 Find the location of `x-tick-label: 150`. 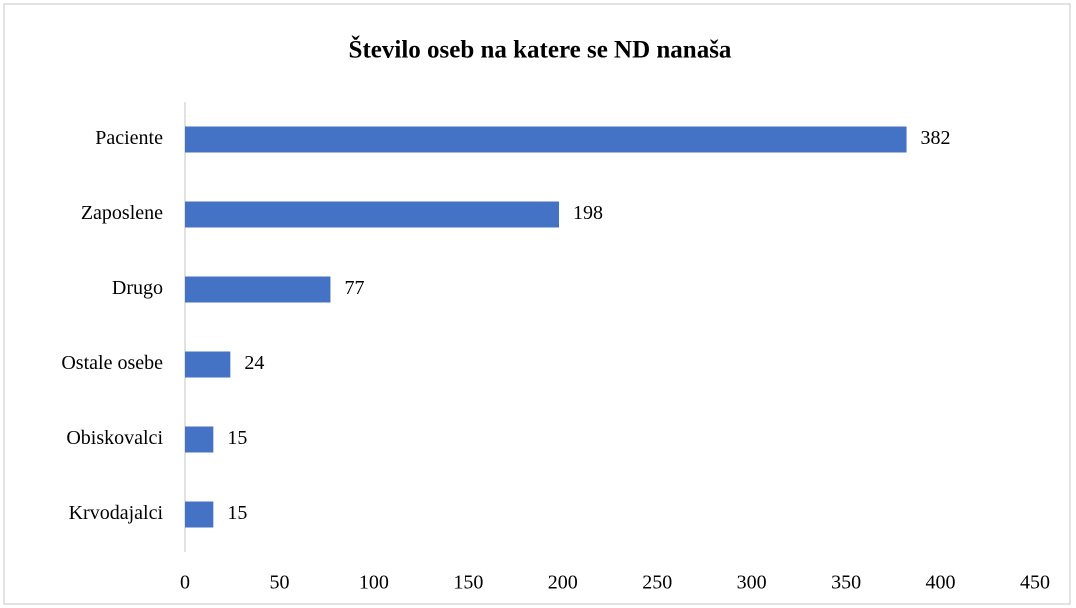

x-tick-label: 150 is located at coordinates (468, 583).